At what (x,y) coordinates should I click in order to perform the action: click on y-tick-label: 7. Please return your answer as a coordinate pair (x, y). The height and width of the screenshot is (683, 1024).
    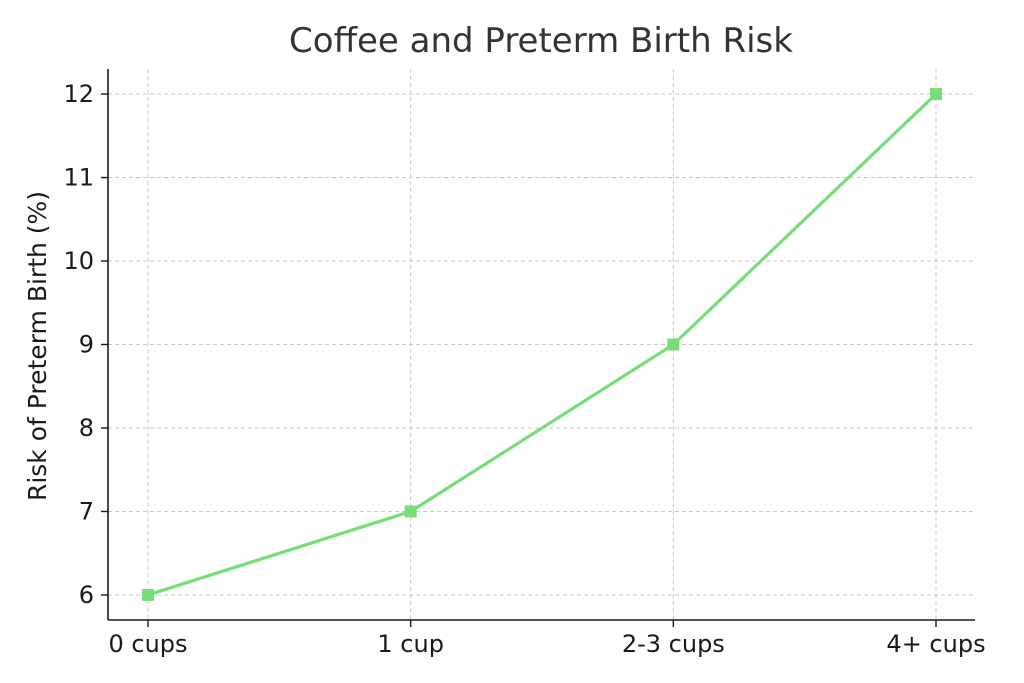
    Looking at the image, I should click on (86, 511).